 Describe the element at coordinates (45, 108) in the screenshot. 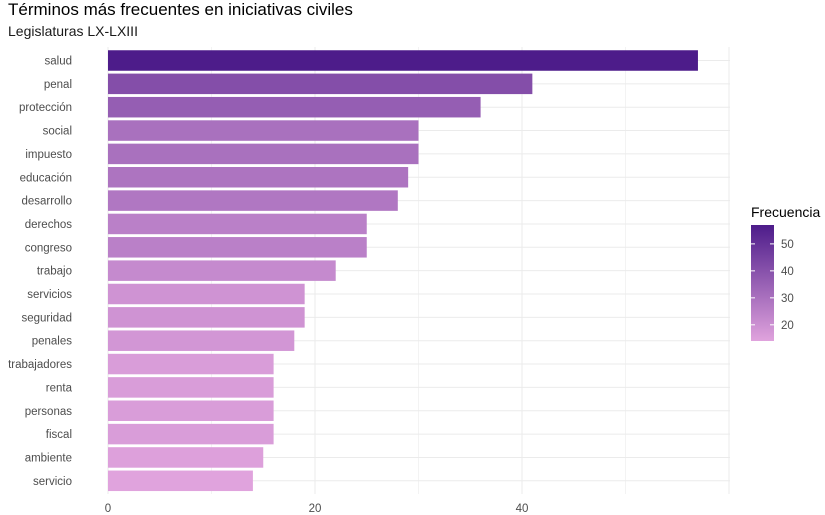

I see `category-label: protección` at that location.